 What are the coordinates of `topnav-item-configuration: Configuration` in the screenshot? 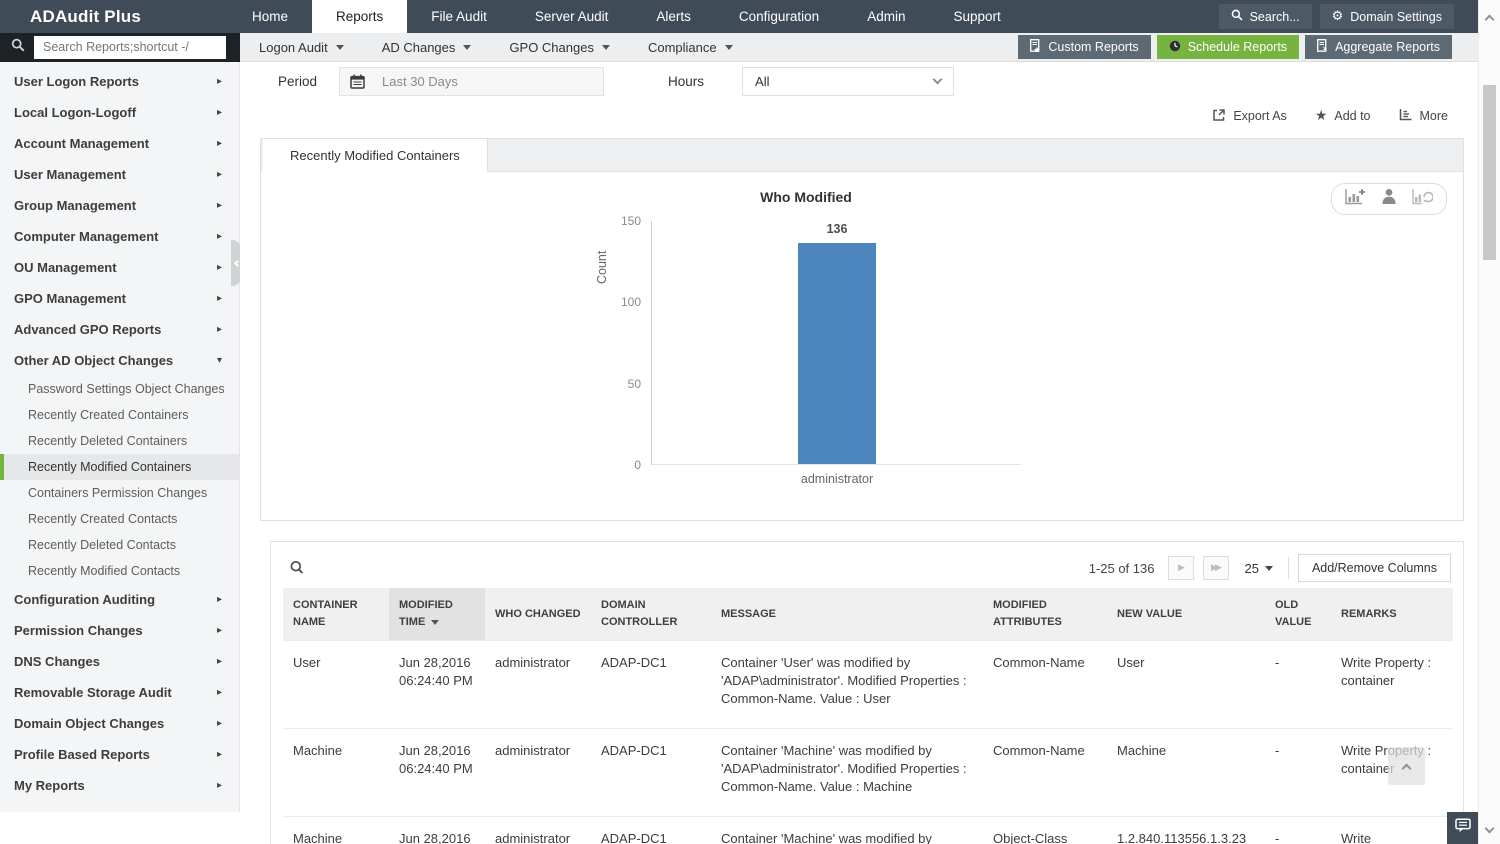 It's located at (779, 16).